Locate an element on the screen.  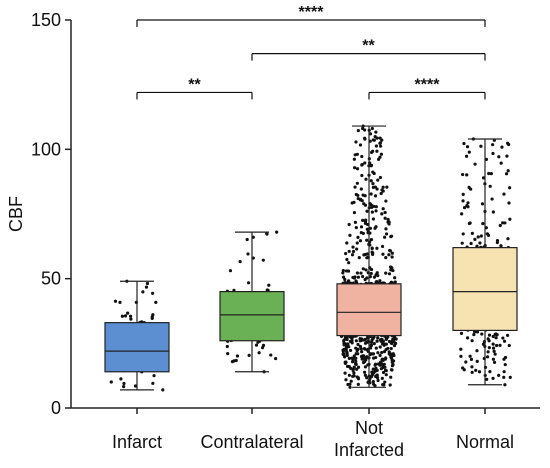
significance-label: **** is located at coordinates (312, 12).